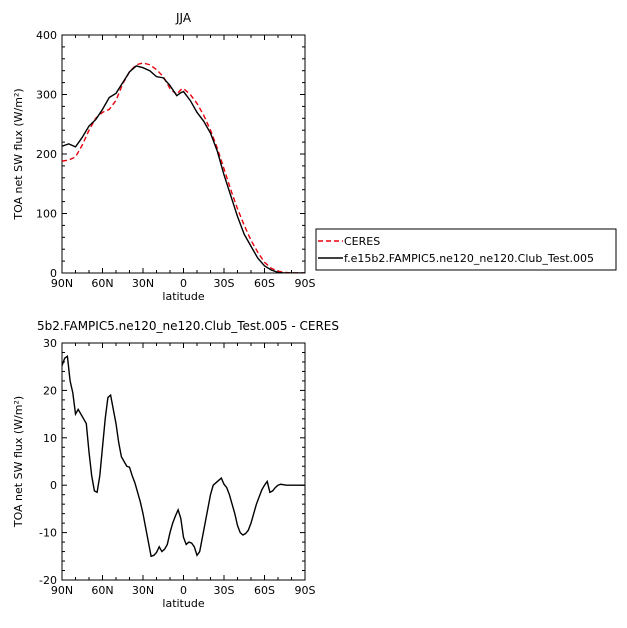  I want to click on y-tick-label: 200, so click(46, 154).